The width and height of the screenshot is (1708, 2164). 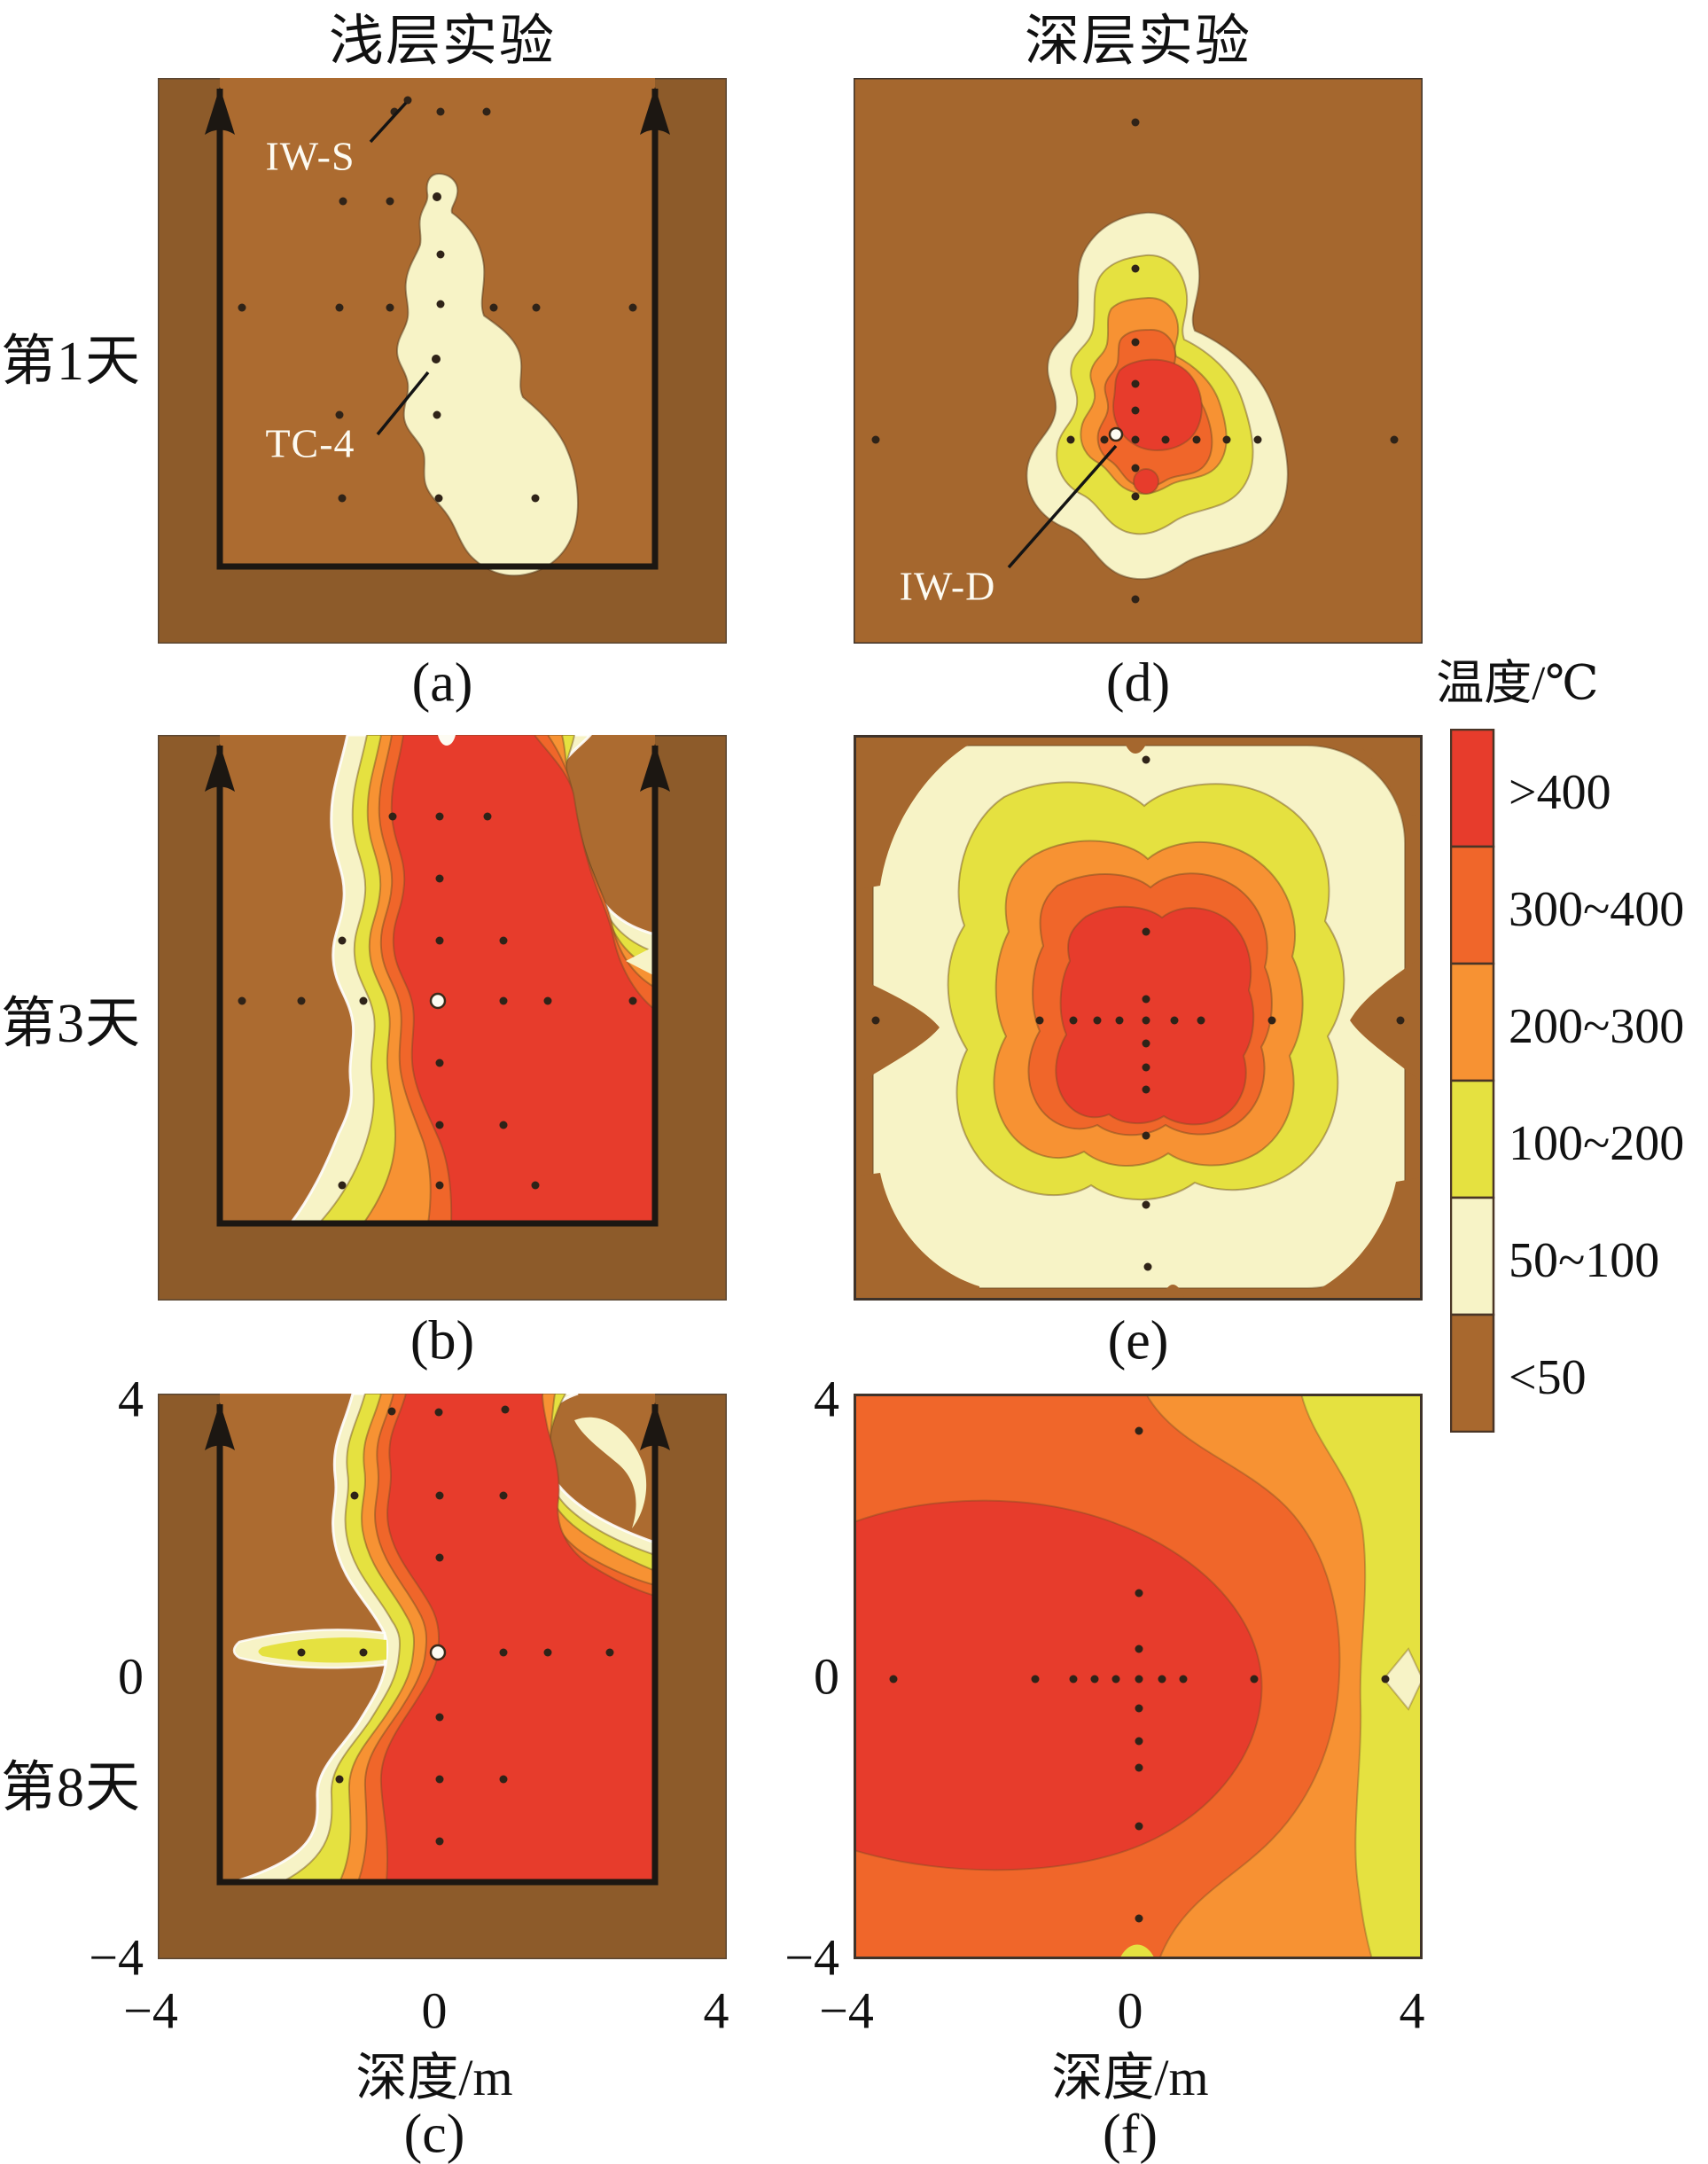 I want to click on xlabel-f: 深度/m, so click(x=1130, y=2077).